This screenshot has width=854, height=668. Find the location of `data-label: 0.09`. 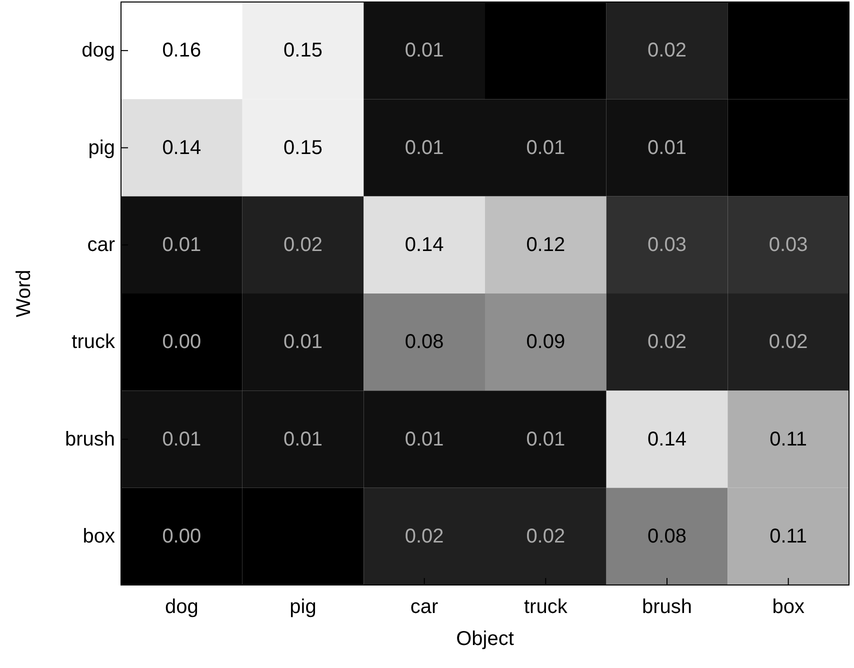

data-label: 0.09 is located at coordinates (546, 342).